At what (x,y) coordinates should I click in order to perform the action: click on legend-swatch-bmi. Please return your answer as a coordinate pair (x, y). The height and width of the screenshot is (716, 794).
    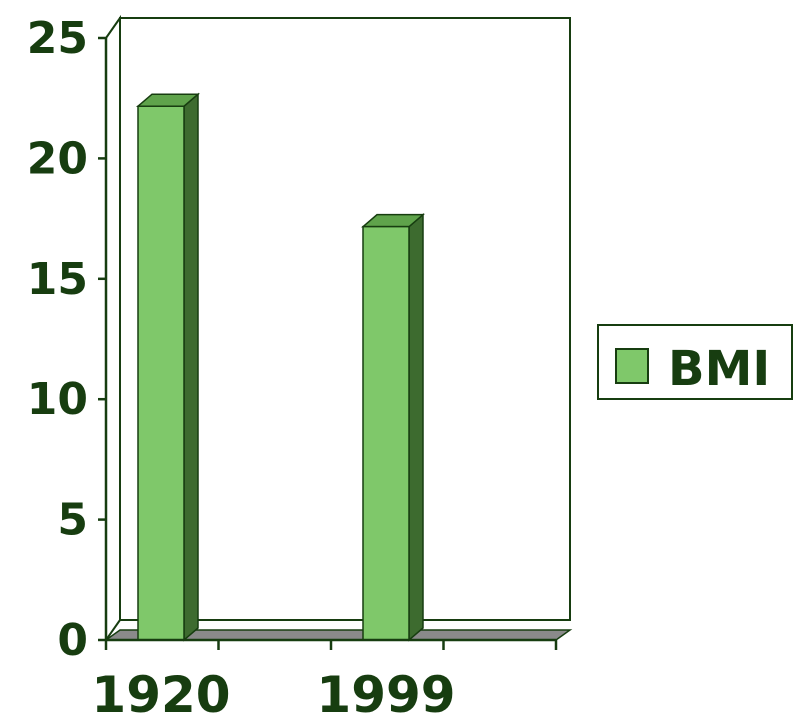
    Looking at the image, I should click on (632, 366).